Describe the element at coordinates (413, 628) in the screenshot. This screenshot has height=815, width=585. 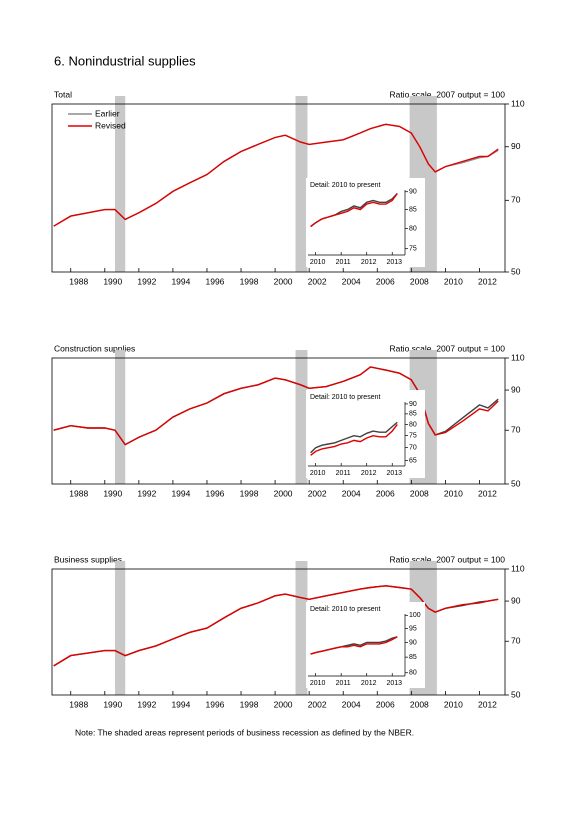
I see `inset-y-tick-label: 95` at that location.